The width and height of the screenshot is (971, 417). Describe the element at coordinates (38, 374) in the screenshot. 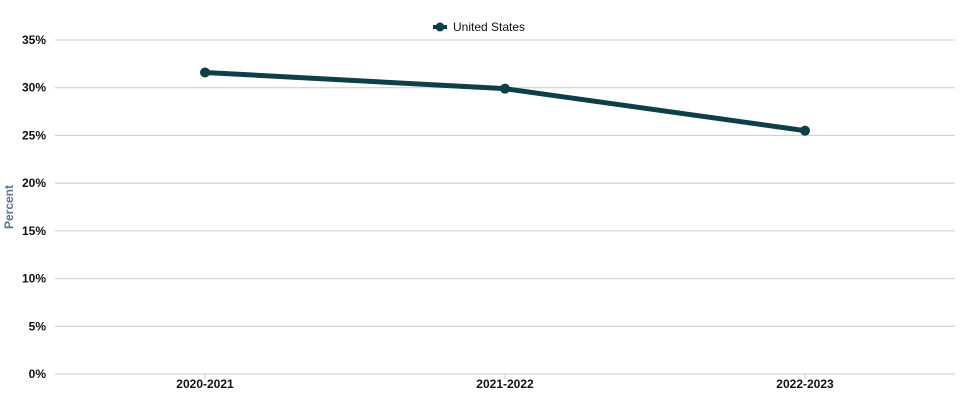

I see `y-tick-label: 0%` at that location.